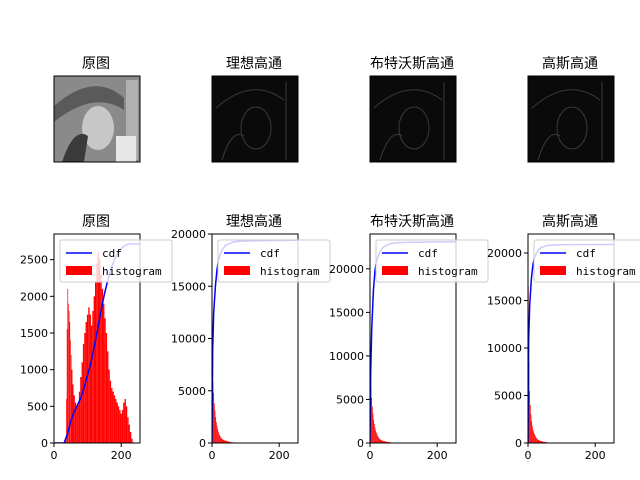 This screenshot has height=480, width=640. What do you see at coordinates (96, 64) in the screenshot?
I see `panel-title: 原图` at bounding box center [96, 64].